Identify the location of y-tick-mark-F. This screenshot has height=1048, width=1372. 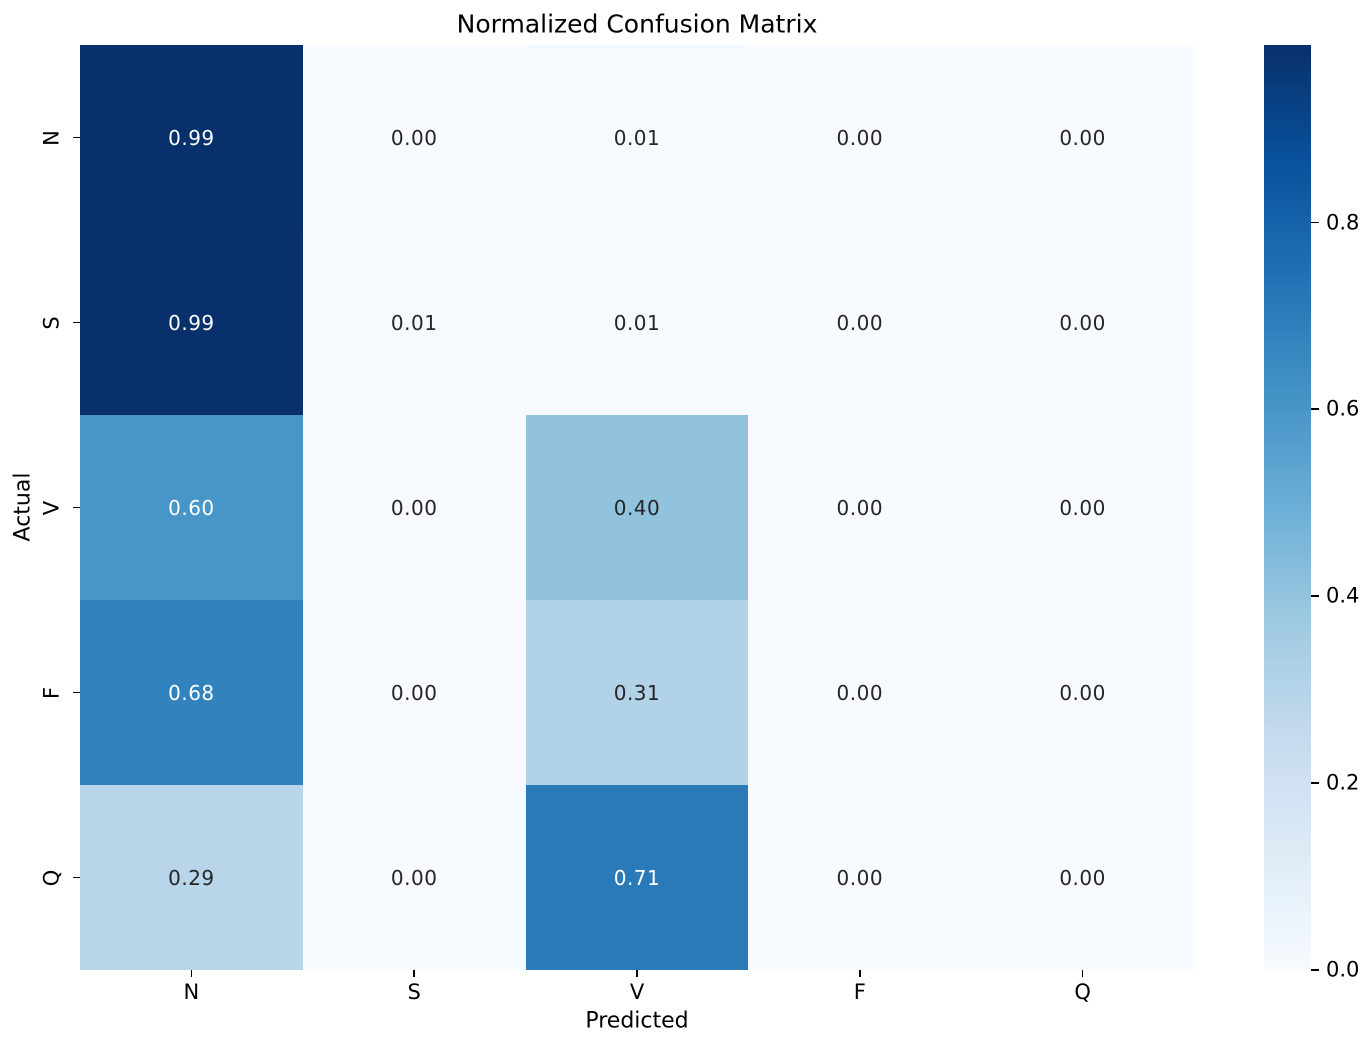
(76, 692).